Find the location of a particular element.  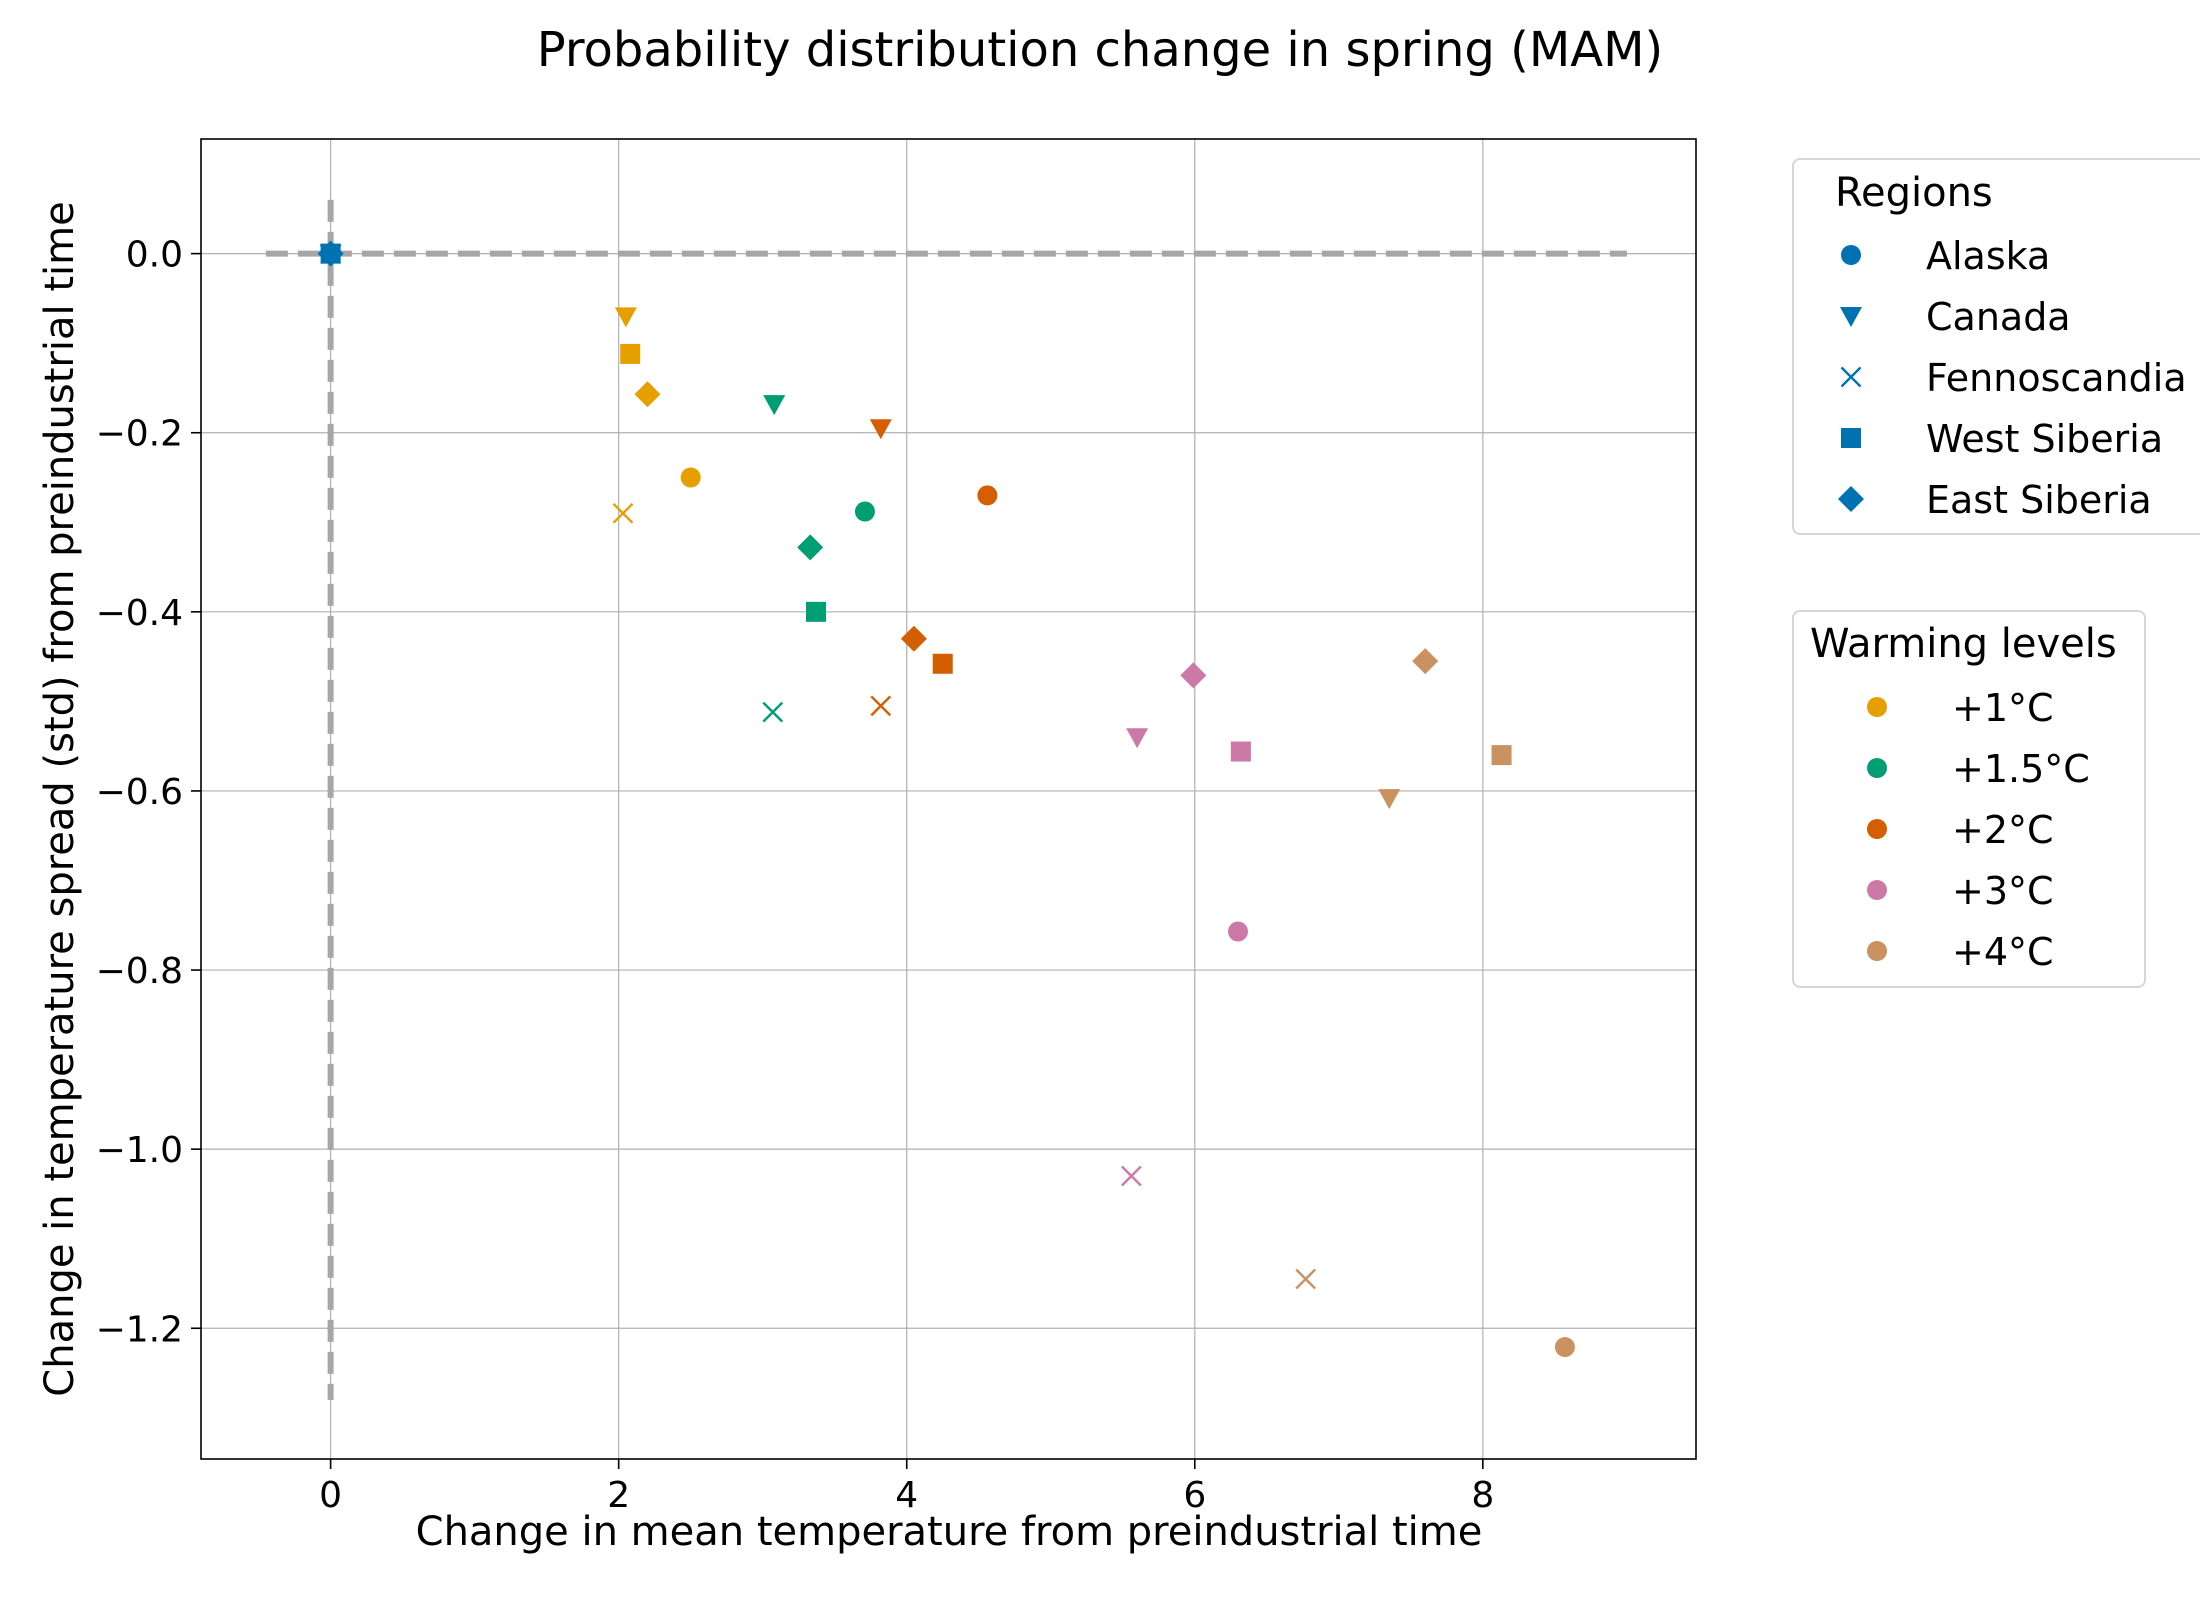

legend-regions-frame is located at coordinates (1996, 346).